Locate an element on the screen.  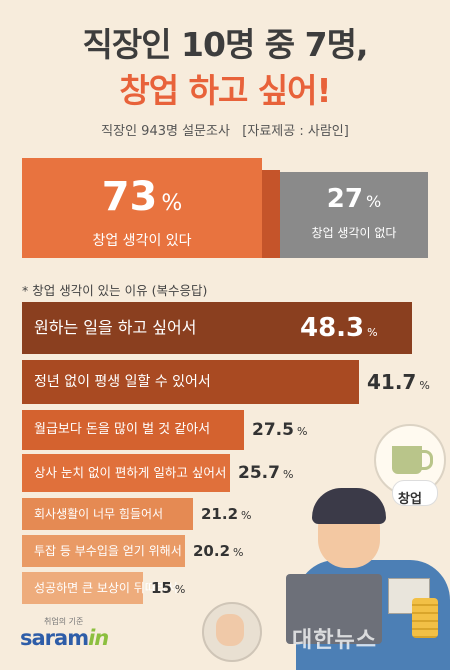
reason-value: 48.3% is located at coordinates (339, 328).